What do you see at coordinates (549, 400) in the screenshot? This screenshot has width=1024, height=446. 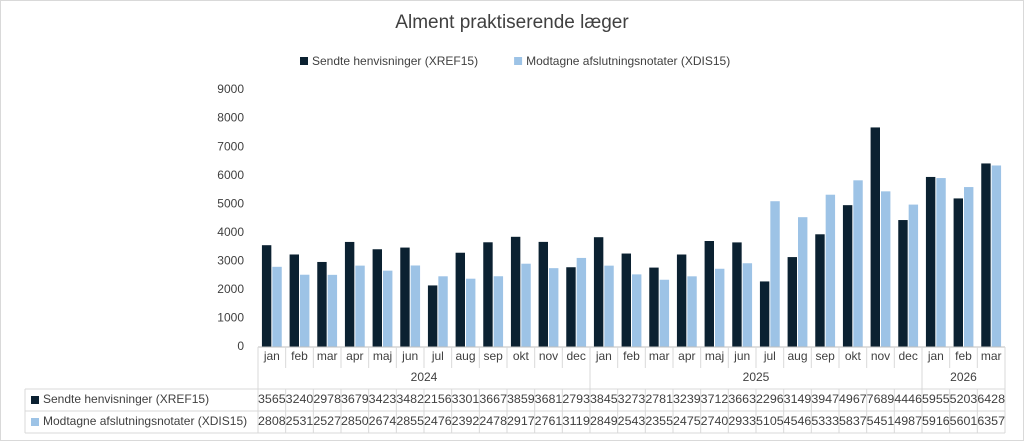 I see `table-value: 3681` at bounding box center [549, 400].